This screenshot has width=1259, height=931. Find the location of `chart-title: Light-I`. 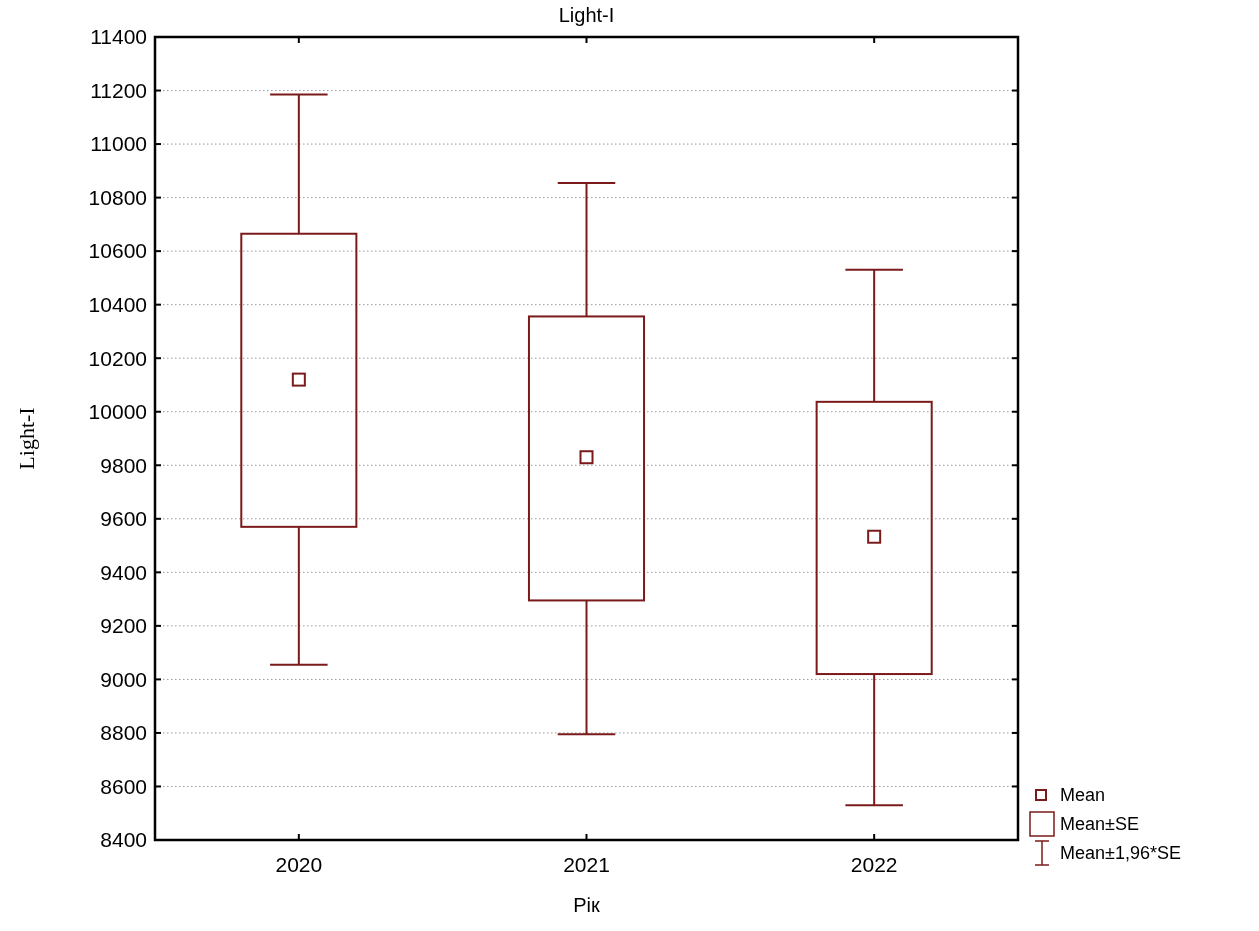

chart-title: Light-I is located at coordinates (586, 15).